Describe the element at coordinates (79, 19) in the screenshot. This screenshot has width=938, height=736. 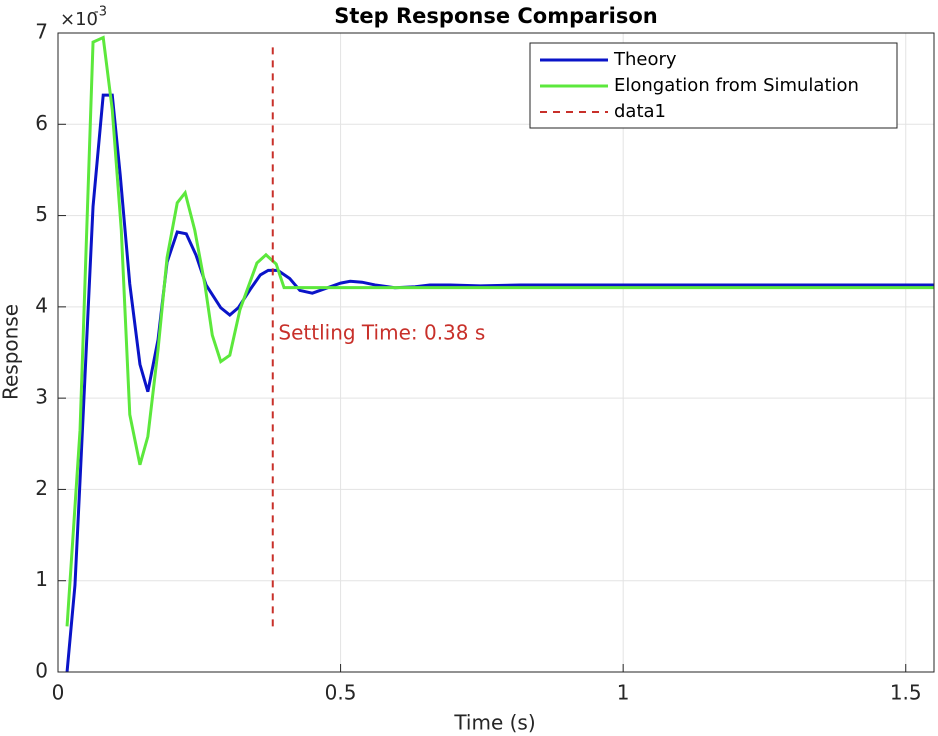
I see `y-multiplier: ×10` at that location.